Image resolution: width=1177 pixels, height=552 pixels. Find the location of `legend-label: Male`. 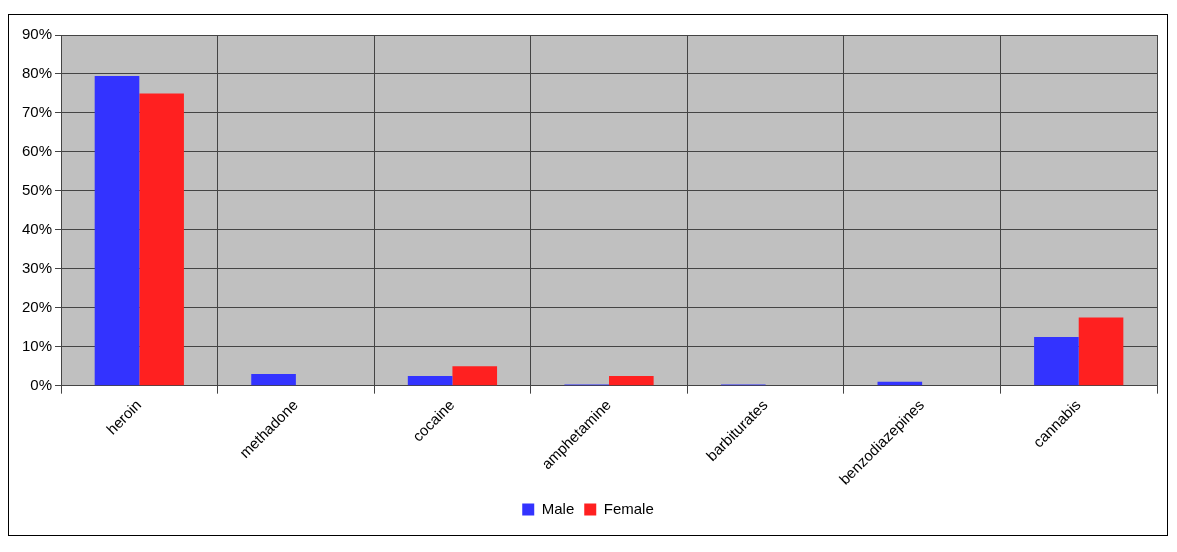

legend-label: Male is located at coordinates (558, 508).